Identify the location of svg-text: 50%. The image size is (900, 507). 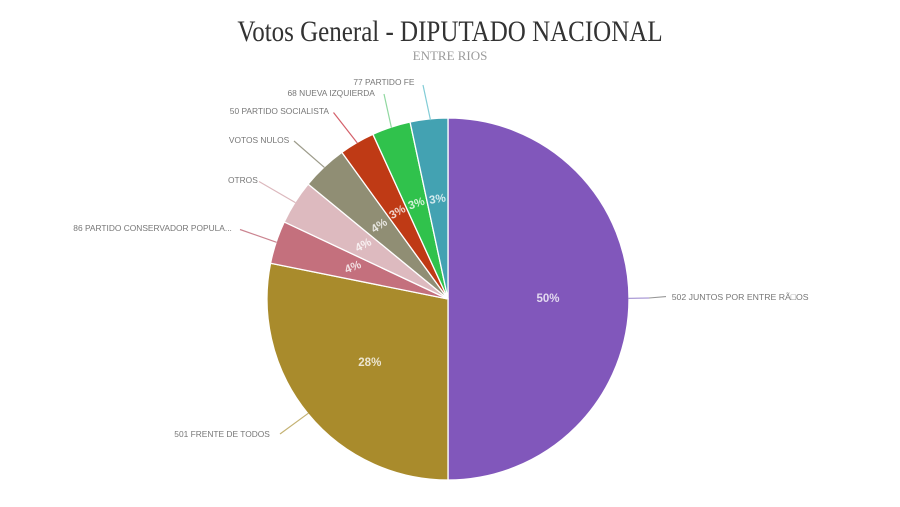
(547, 299).